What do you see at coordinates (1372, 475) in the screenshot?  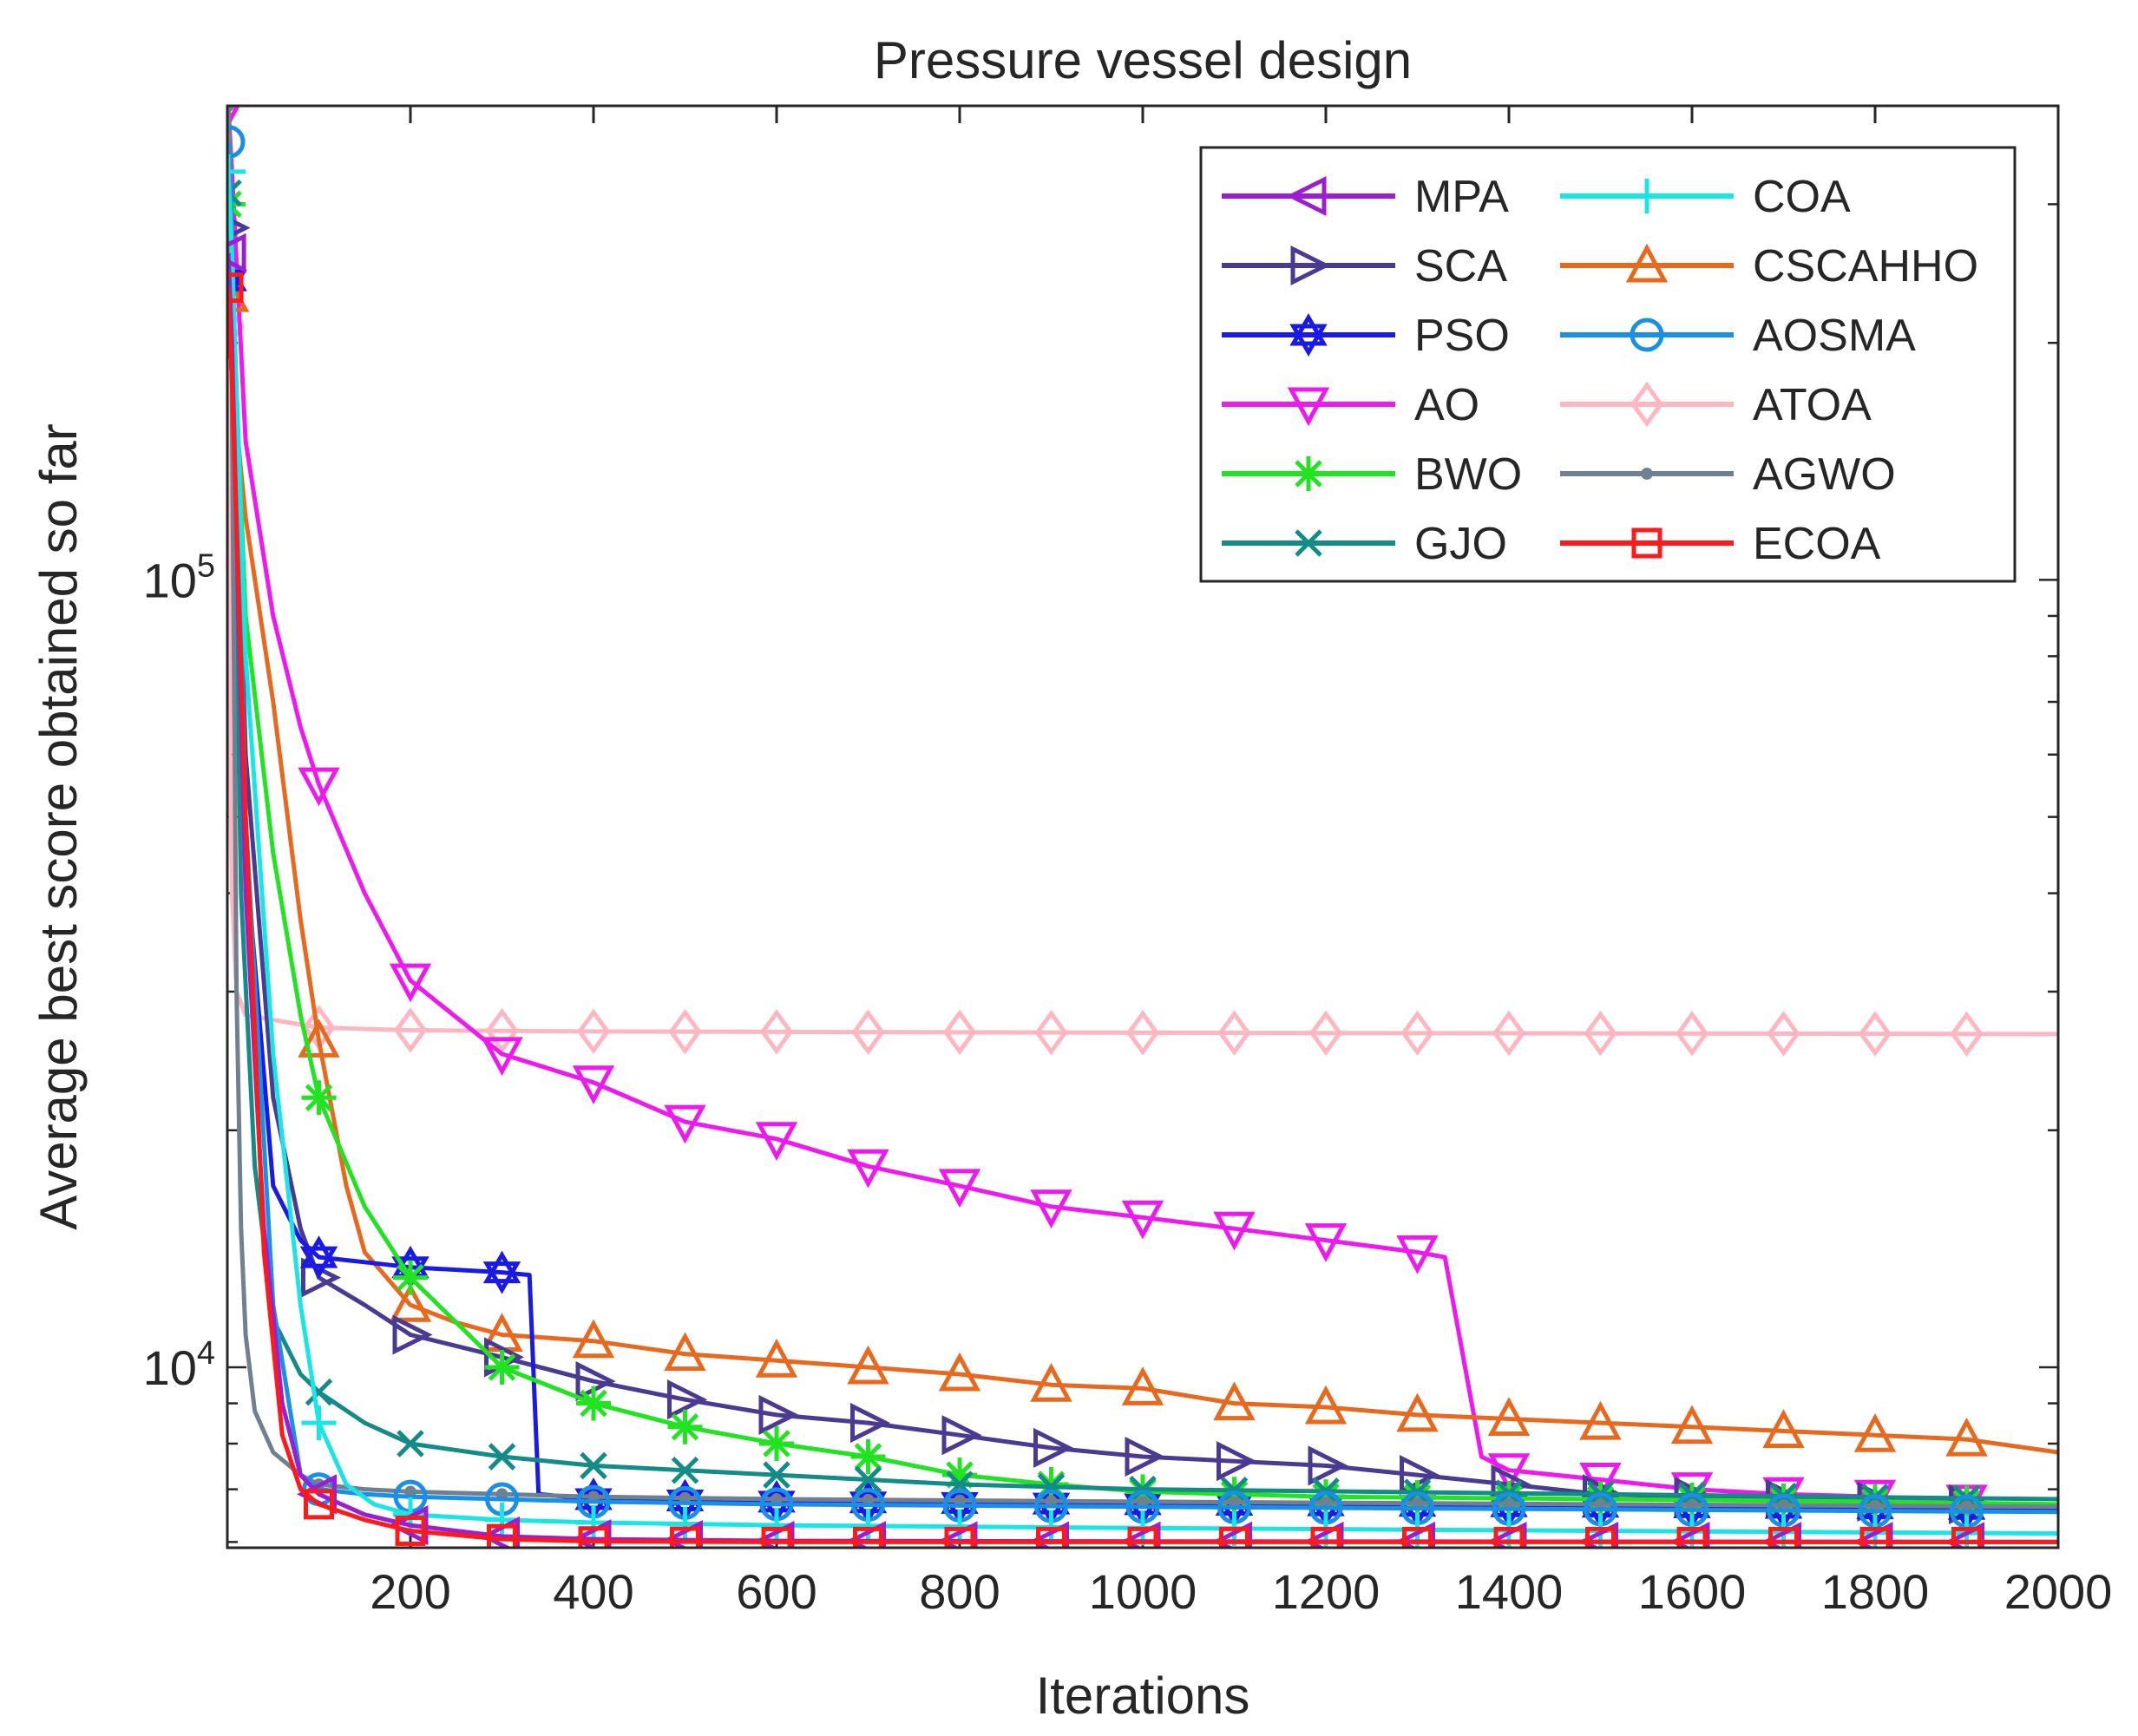 I see `legend-item-bwo: BWO` at bounding box center [1372, 475].